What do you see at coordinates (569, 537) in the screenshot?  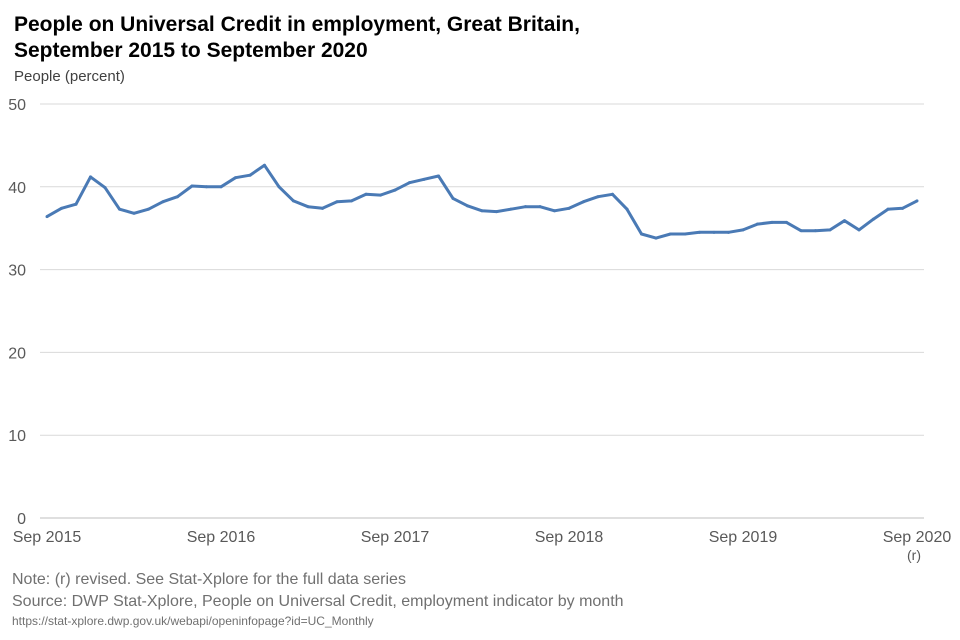 I see `x-tick-label: Sep 2018` at bounding box center [569, 537].